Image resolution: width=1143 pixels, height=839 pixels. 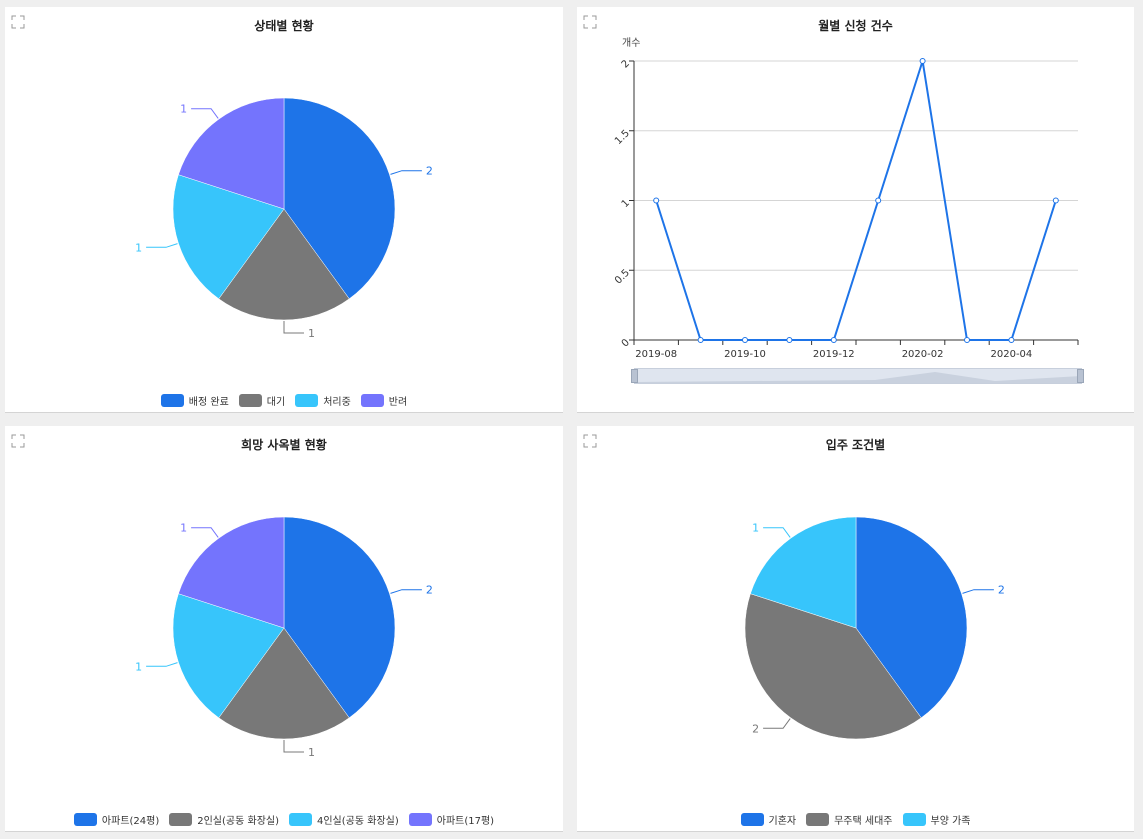 I want to click on legend-label: 배정 완료, so click(x=208, y=402).